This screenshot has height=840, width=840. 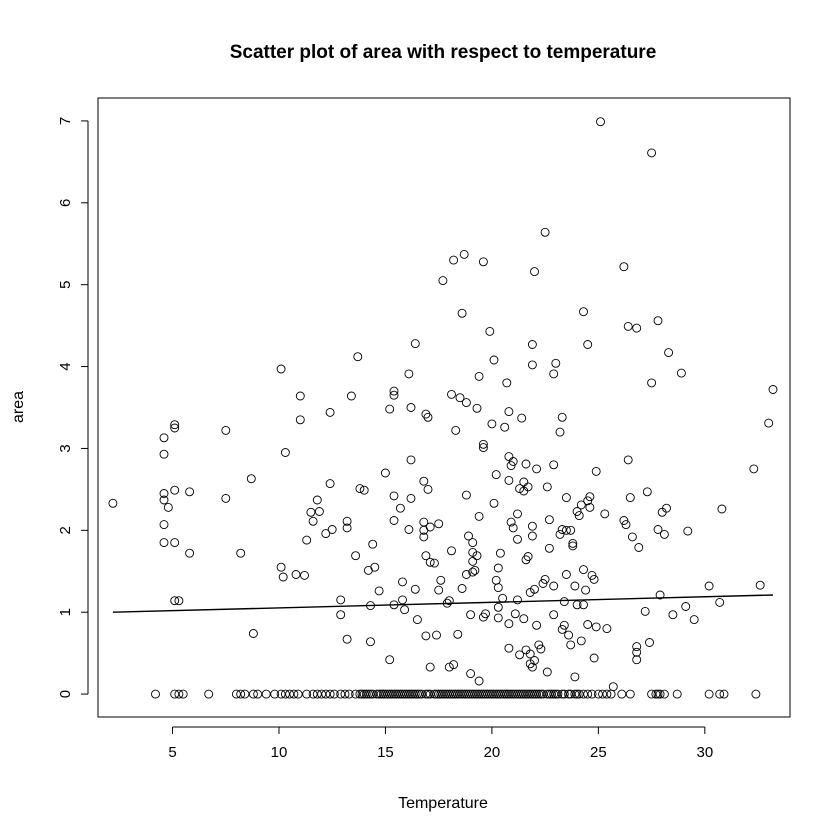 What do you see at coordinates (65, 612) in the screenshot?
I see `y-tick-label: 1` at bounding box center [65, 612].